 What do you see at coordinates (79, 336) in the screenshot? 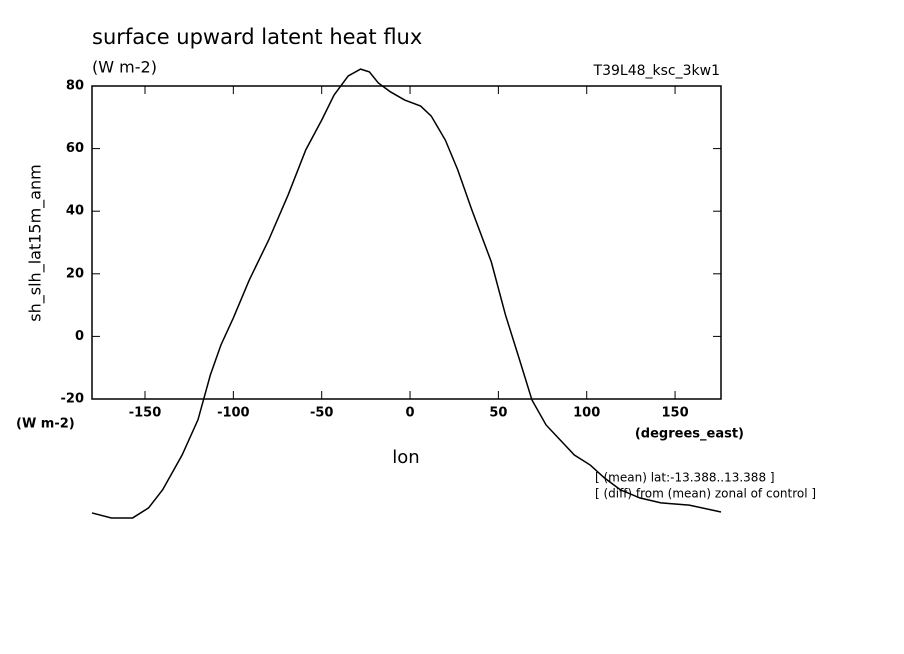
I see `y-tick-label: 0` at bounding box center [79, 336].